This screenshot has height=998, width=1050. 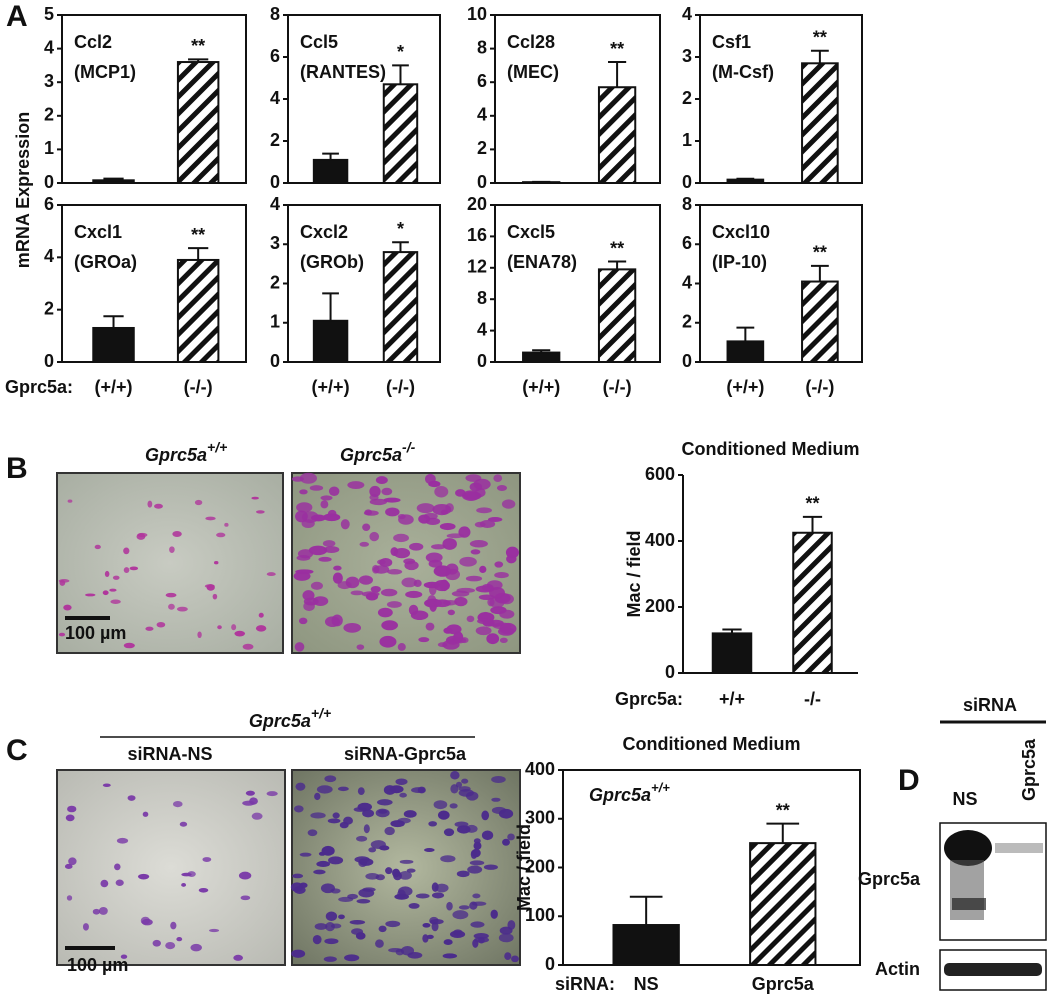 I want to click on x-tick-label: (+/+), so click(x=114, y=387).